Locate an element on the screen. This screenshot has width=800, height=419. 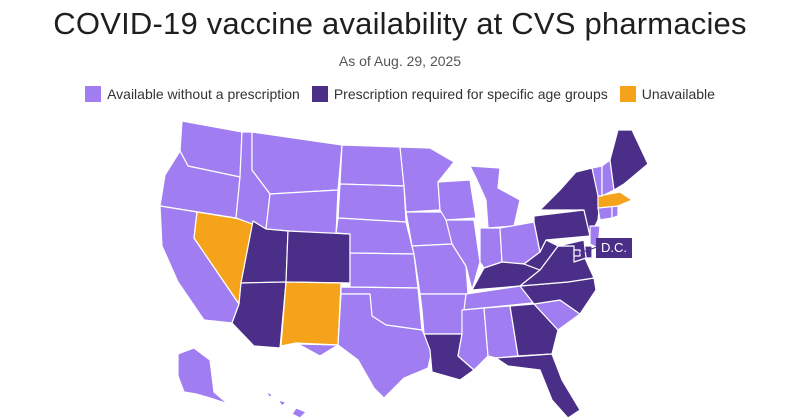
legend-item-unavailable: Unavailable is located at coordinates (667, 94).